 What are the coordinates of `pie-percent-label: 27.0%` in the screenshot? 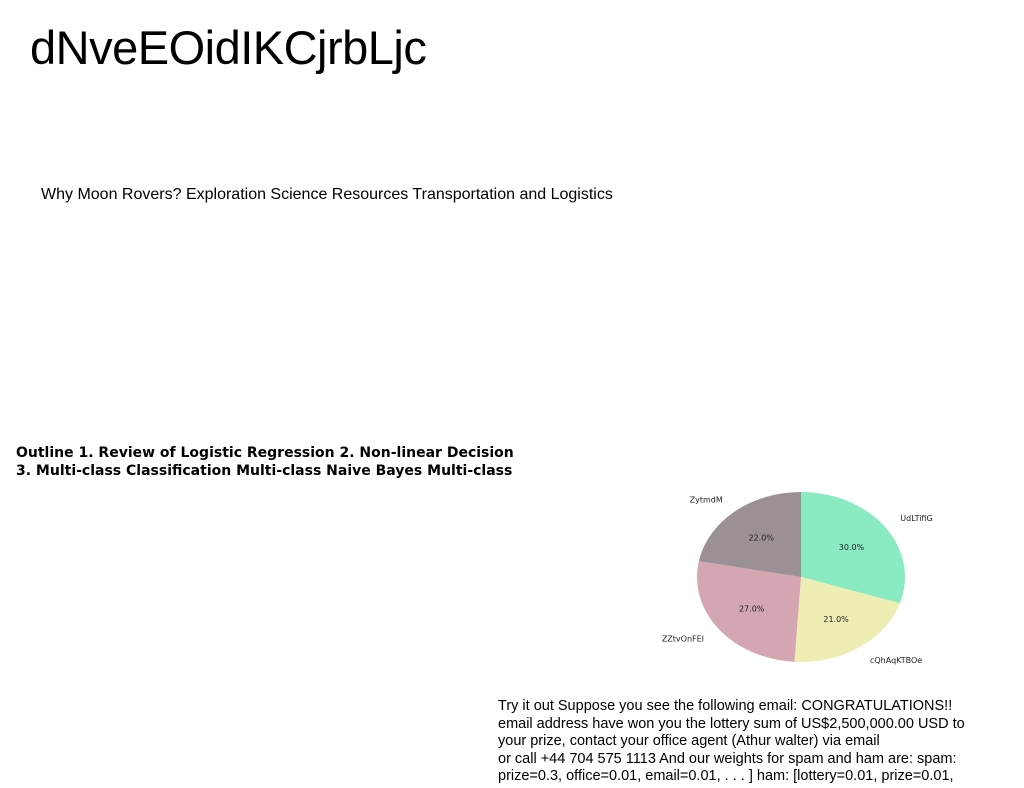 It's located at (752, 608).